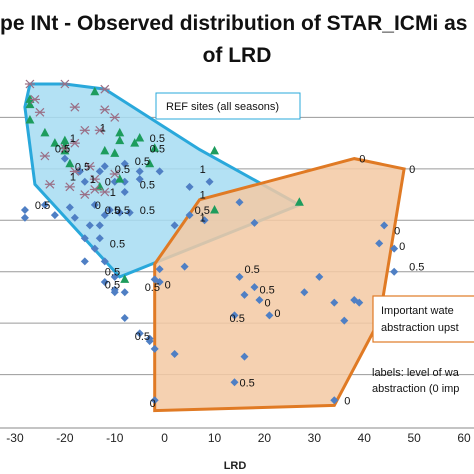 This screenshot has height=474, width=474. I want to click on point-label-27: 0.5, so click(142, 337).